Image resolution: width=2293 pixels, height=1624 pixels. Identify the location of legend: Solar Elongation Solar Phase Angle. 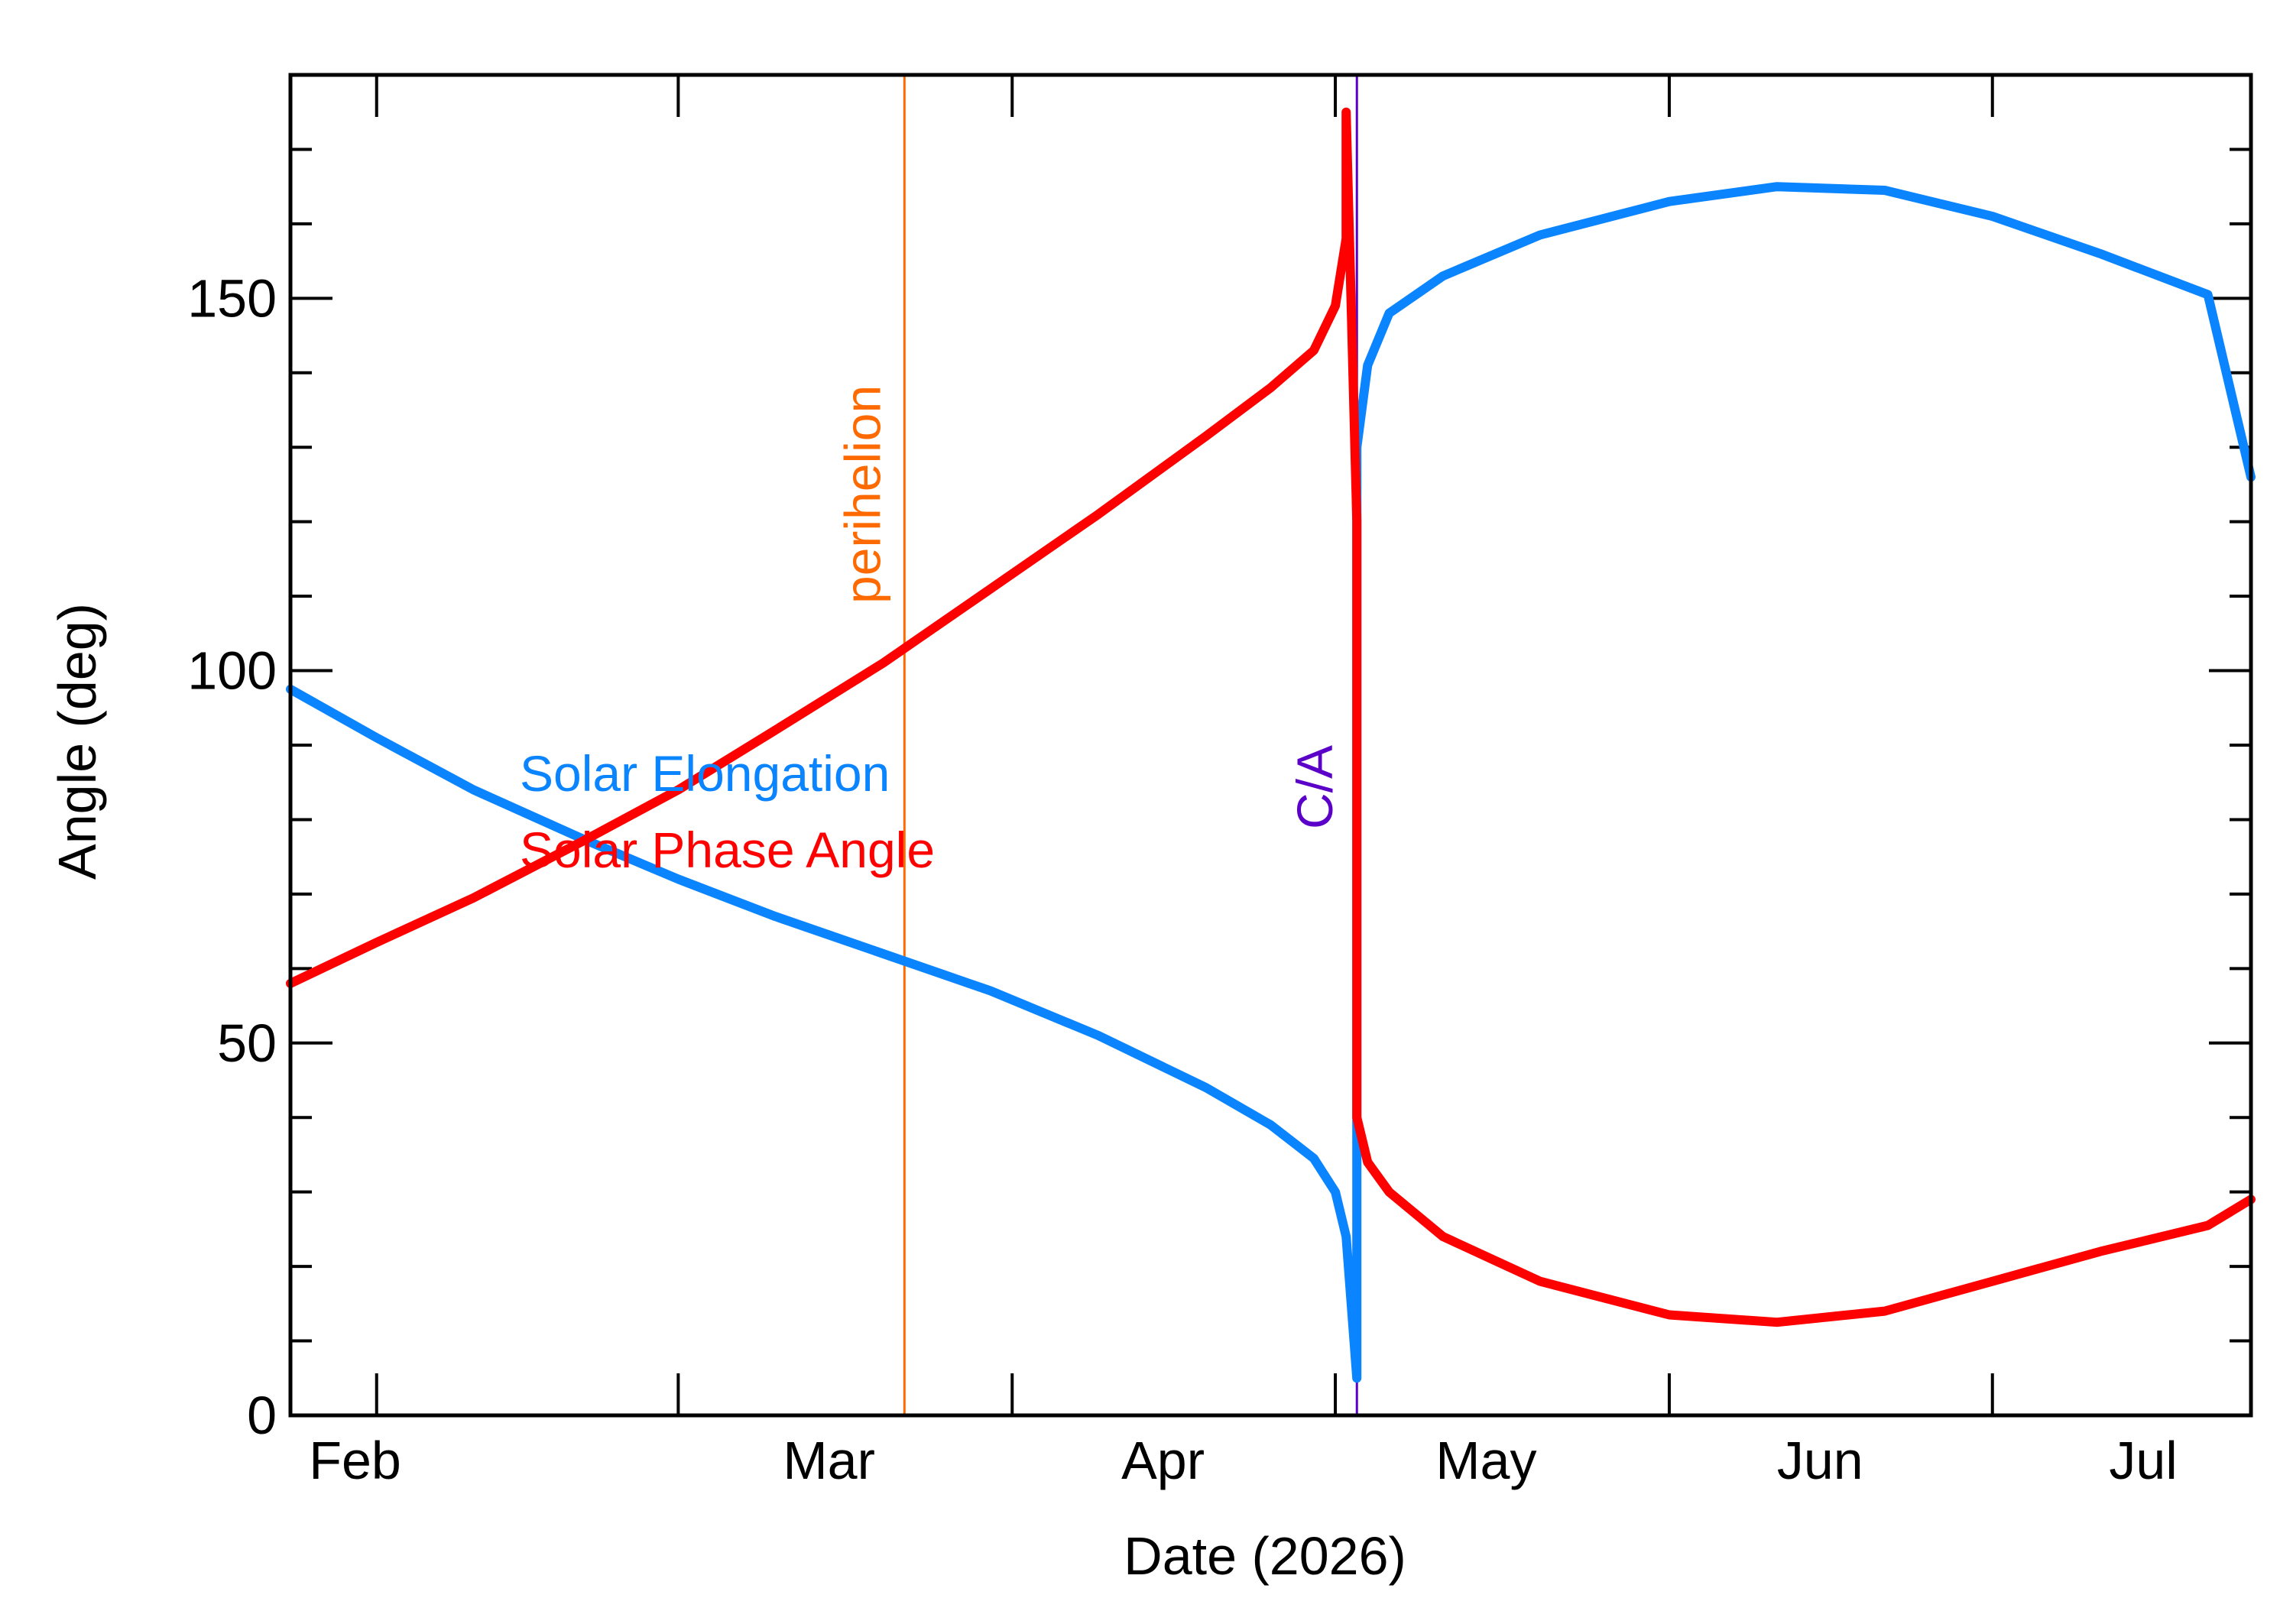
(727, 811).